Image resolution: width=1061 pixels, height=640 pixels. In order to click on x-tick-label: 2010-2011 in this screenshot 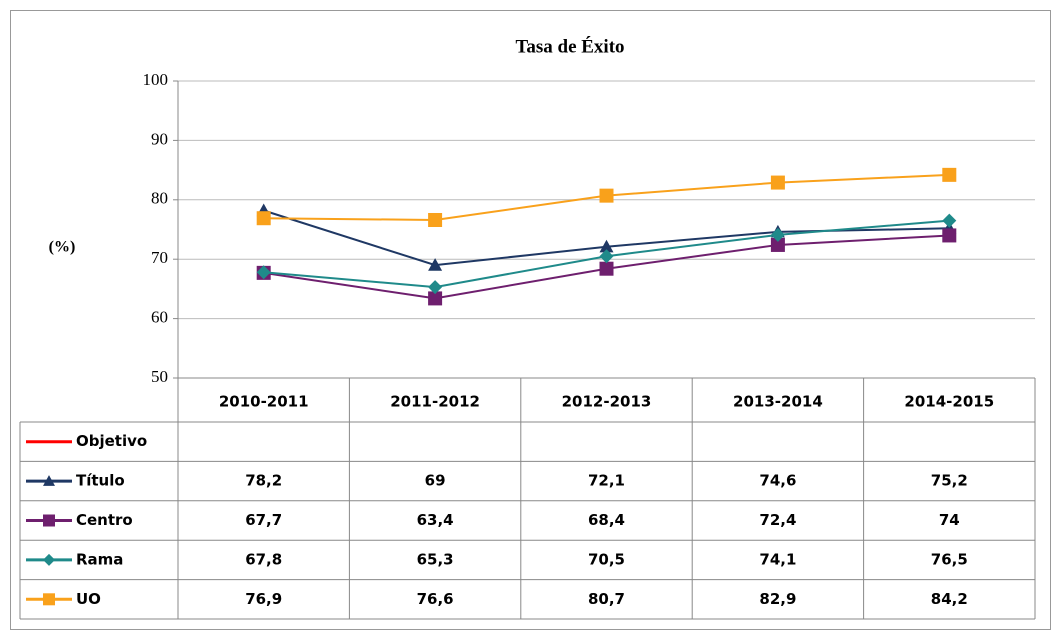, I will do `click(264, 402)`.